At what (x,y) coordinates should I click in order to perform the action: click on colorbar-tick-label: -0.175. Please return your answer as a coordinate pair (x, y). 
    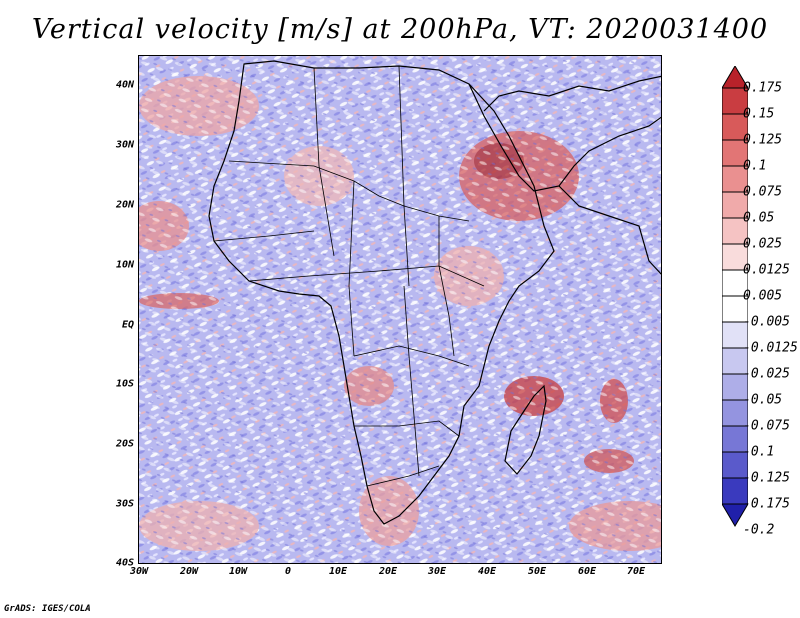
    Looking at the image, I should click on (766, 504).